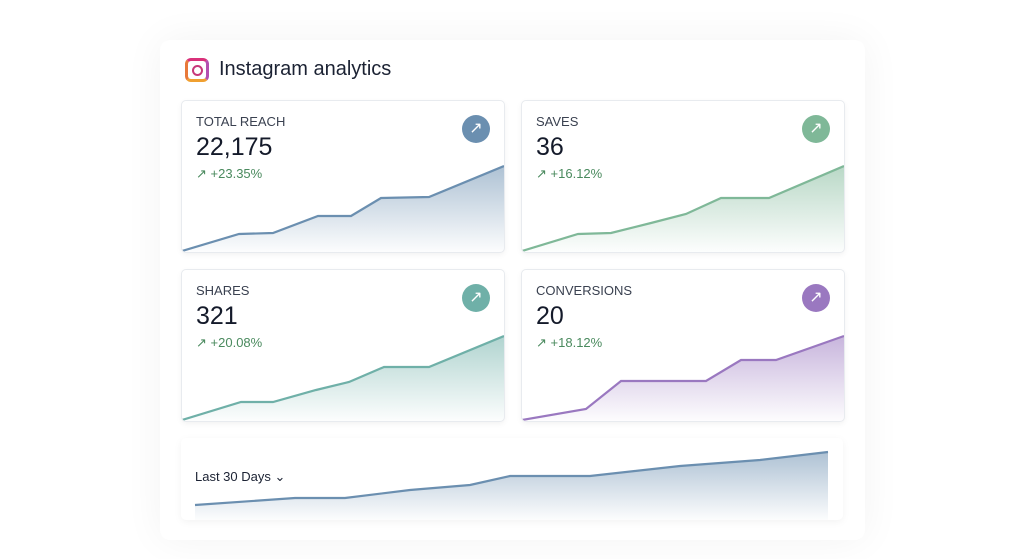  What do you see at coordinates (236, 173) in the screenshot?
I see `change-text: +23.35%` at bounding box center [236, 173].